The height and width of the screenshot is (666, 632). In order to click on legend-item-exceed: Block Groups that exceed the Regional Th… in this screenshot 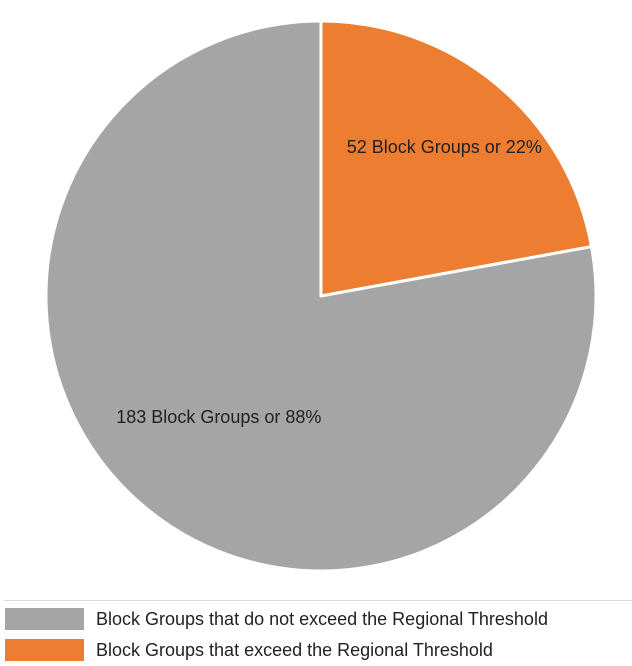, I will do `click(318, 650)`.